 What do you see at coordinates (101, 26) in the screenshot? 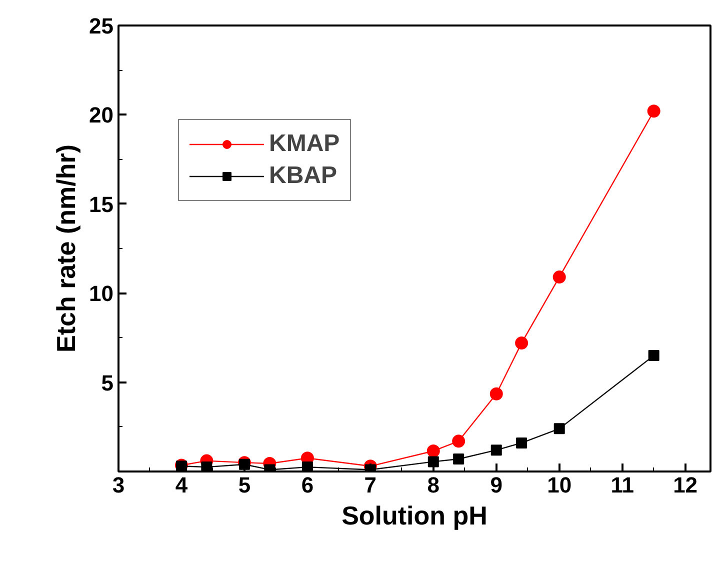
I see `y-tick-label: 25` at bounding box center [101, 26].